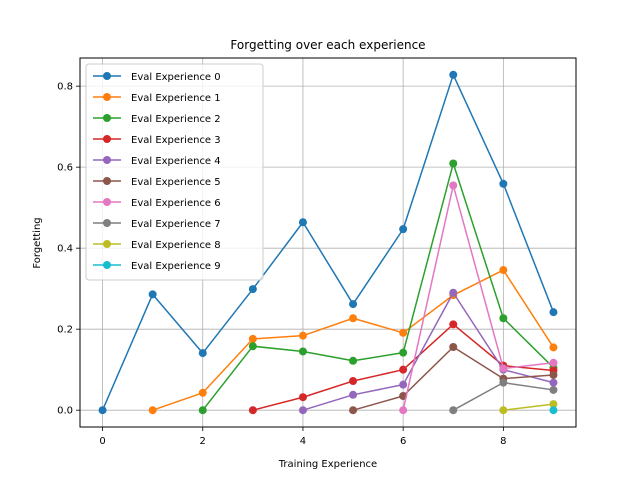 Image resolution: width=640 pixels, height=480 pixels. I want to click on legend-label: Eval Experience 0, so click(176, 77).